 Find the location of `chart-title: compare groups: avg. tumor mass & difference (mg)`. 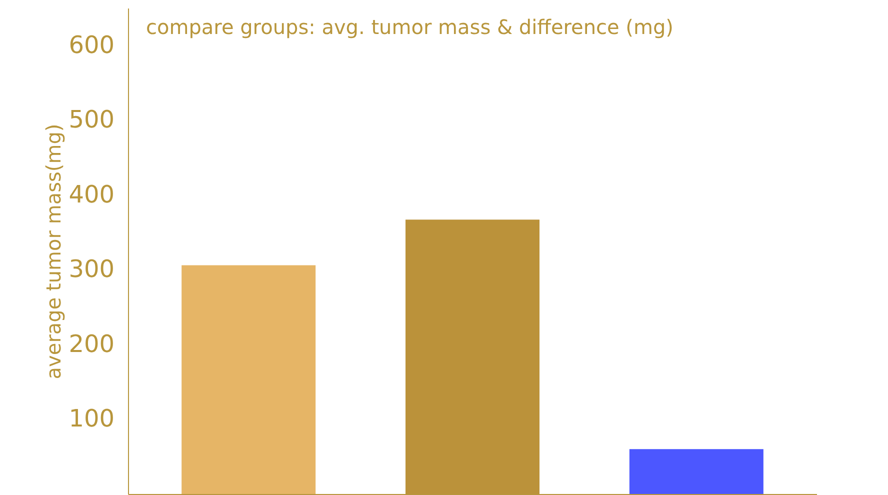

chart-title: compare groups: avg. tumor mass & difference (mg) is located at coordinates (410, 27).